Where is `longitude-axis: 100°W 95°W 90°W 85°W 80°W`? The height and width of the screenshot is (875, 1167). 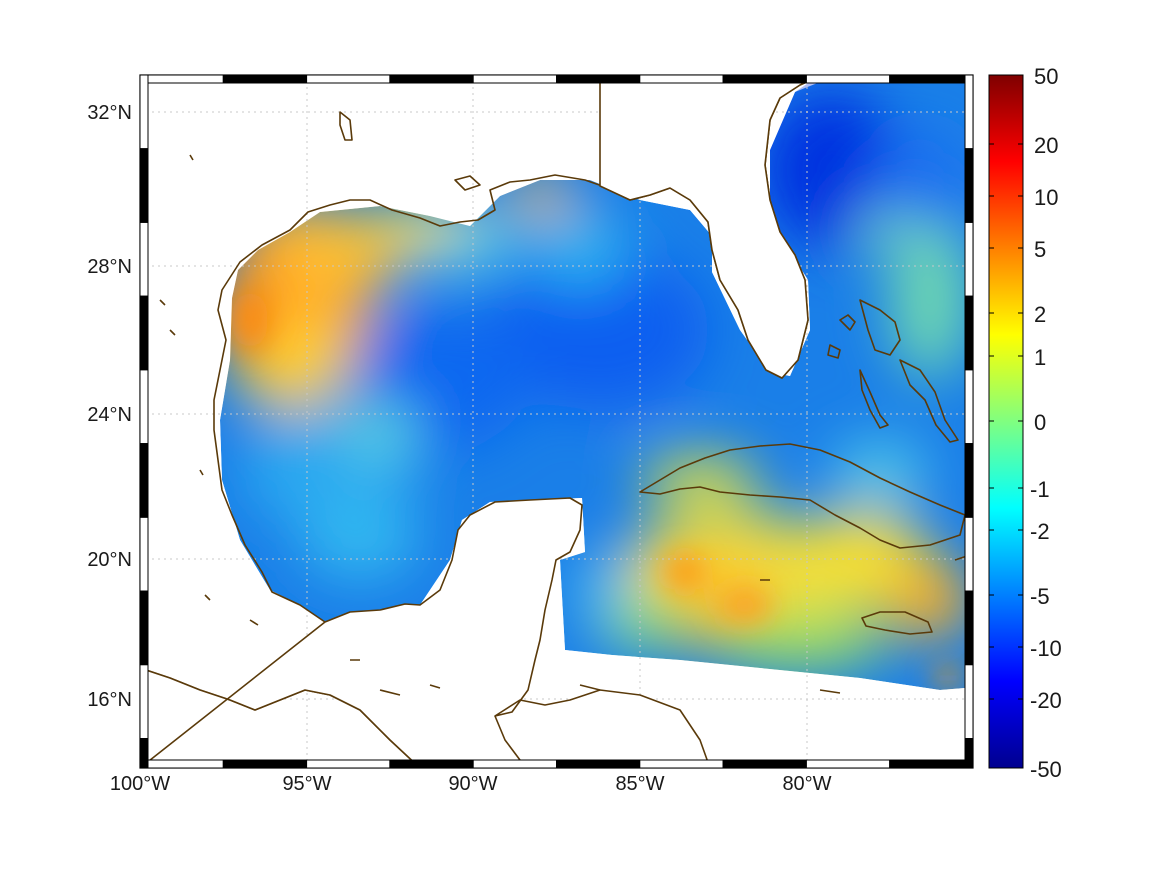
longitude-axis: 100°W 95°W 90°W 85°W 80°W is located at coordinates (471, 784).